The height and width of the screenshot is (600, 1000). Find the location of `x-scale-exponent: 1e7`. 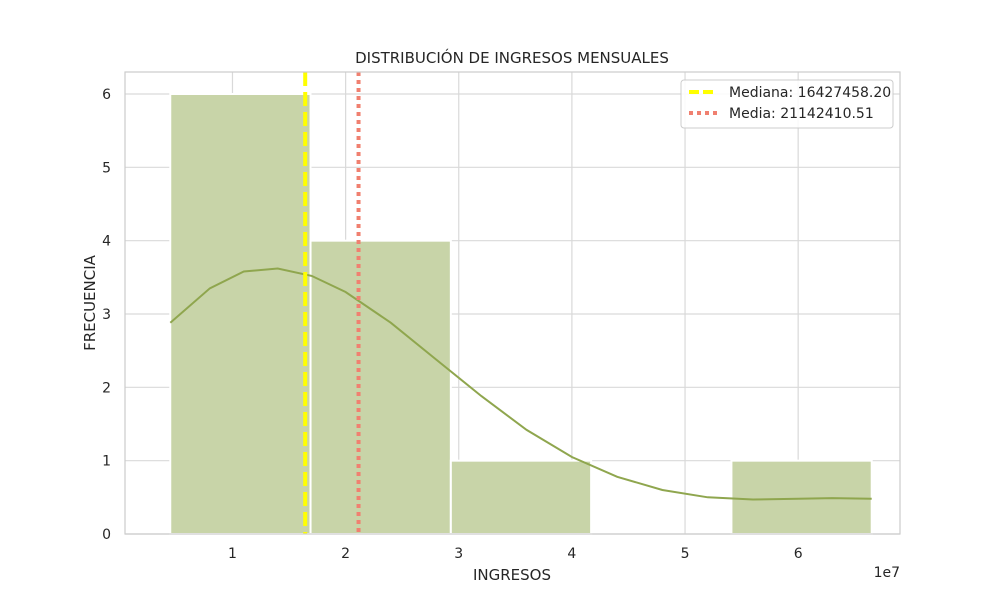

x-scale-exponent: 1e7 is located at coordinates (887, 573).